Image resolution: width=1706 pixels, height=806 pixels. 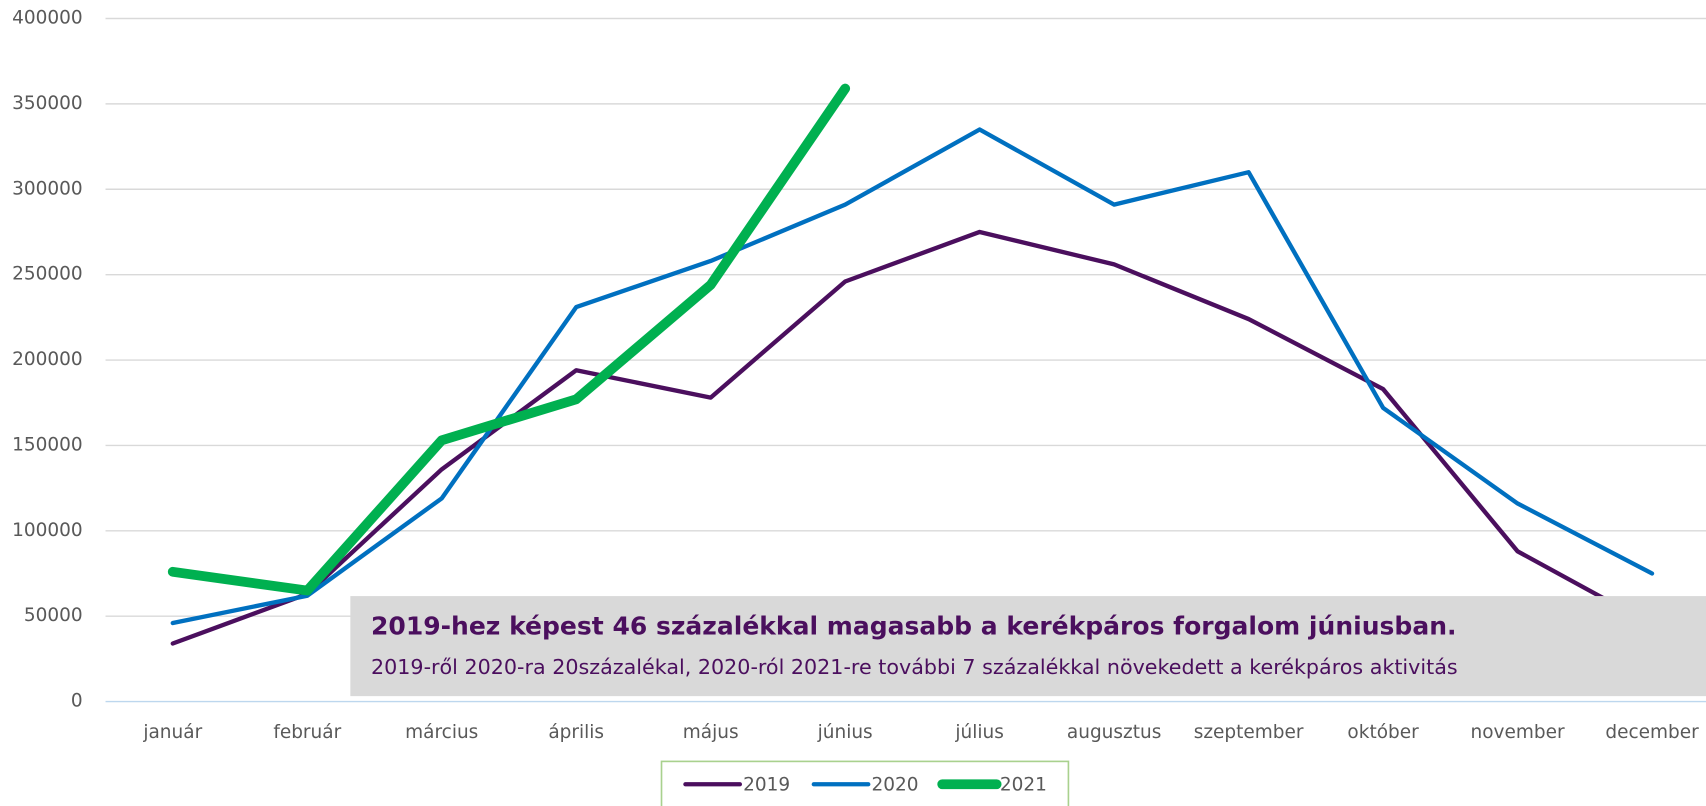 I want to click on x-tick-label: november, so click(x=1518, y=732).